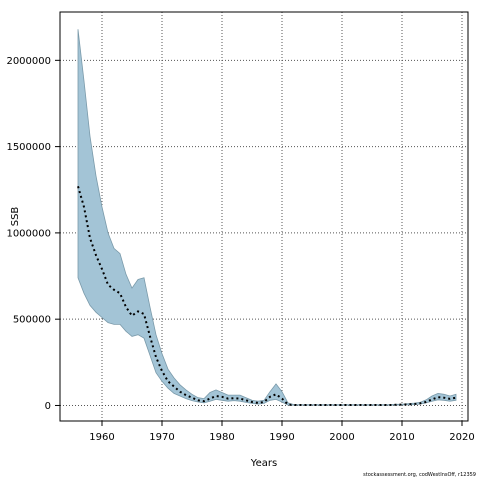 Image resolution: width=480 pixels, height=480 pixels. I want to click on x-tick-label: 2020, so click(461, 437).